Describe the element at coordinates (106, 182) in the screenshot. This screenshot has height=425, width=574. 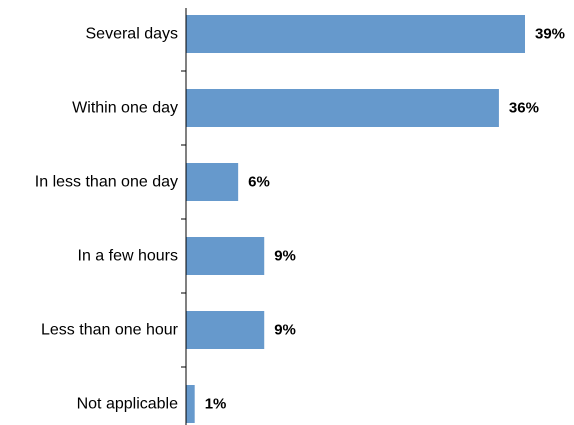
I see `category-label-2: In less than one day` at that location.